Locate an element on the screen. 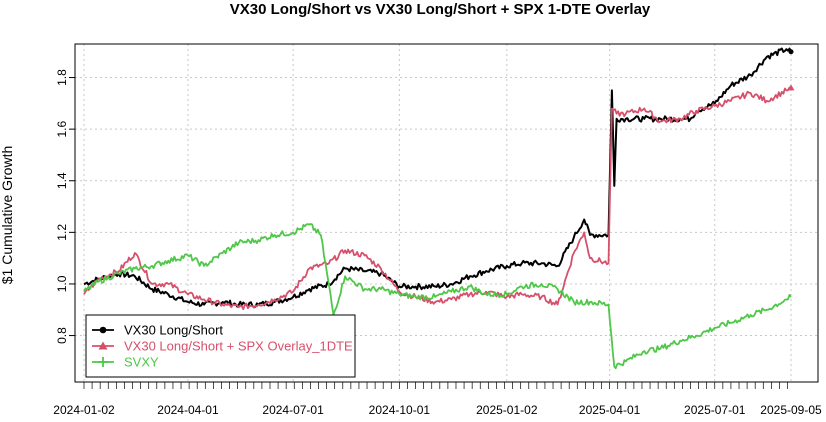 The image size is (826, 422). legend-label: SVXY is located at coordinates (141, 362).